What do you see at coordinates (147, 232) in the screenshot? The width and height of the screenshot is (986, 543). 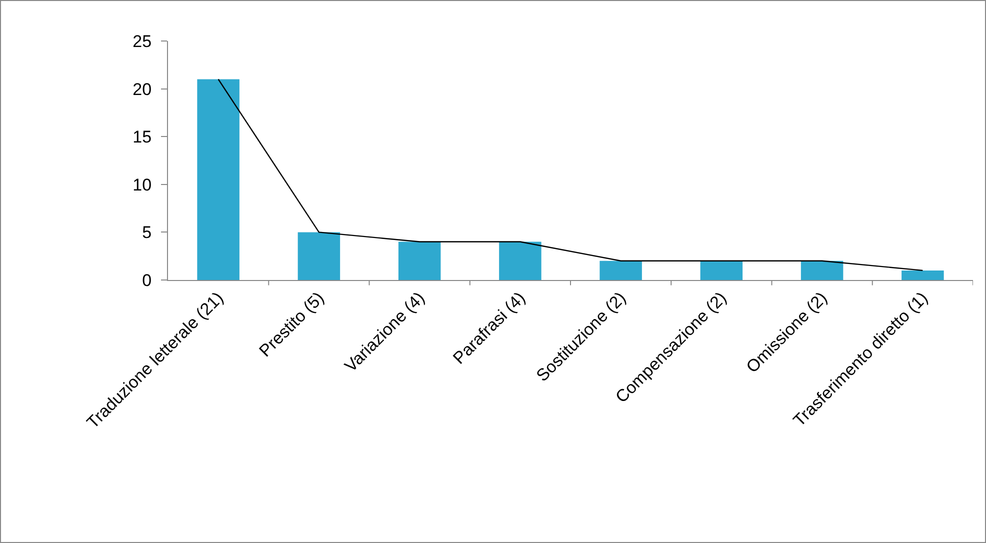 I see `y-tick-label: 5` at bounding box center [147, 232].